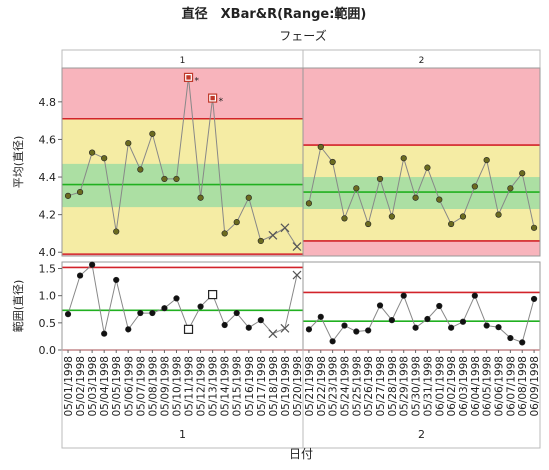 The width and height of the screenshot is (549, 470). Describe the element at coordinates (18, 306) in the screenshot. I see `range-ylabel: 範囲(直径)` at that location.